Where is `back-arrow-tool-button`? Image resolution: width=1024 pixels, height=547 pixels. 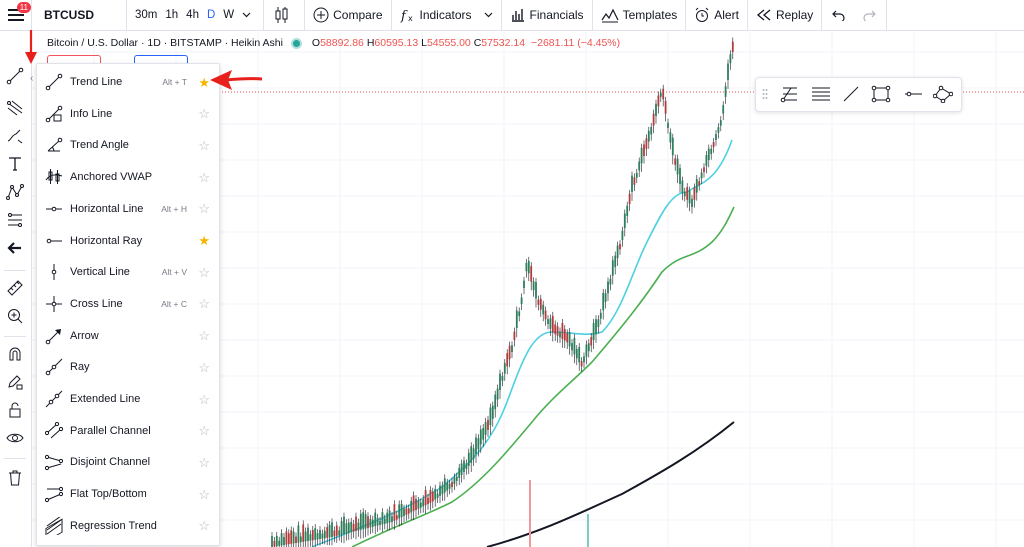
back-arrow-tool-button is located at coordinates (15, 248).